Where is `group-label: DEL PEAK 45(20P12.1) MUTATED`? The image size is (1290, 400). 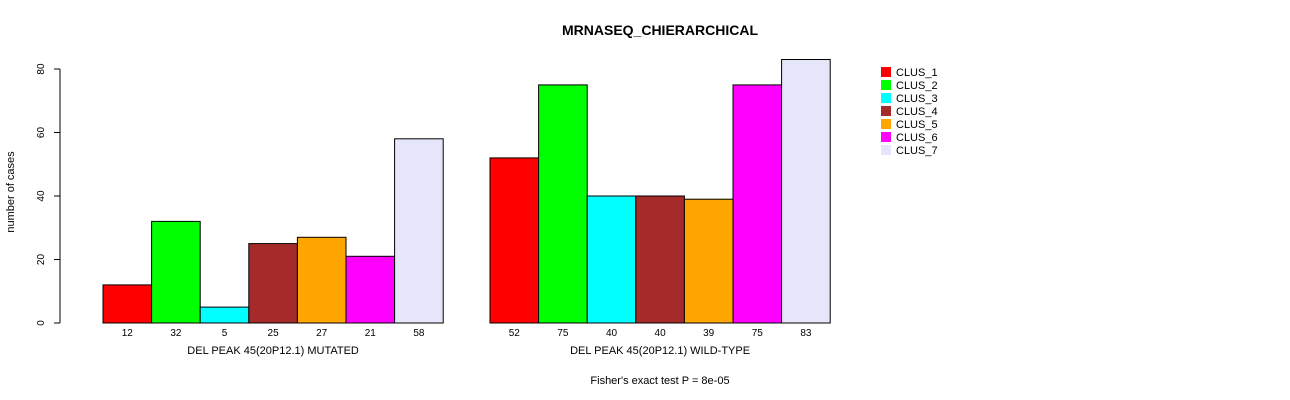
group-label: DEL PEAK 45(20P12.1) MUTATED is located at coordinates (273, 351).